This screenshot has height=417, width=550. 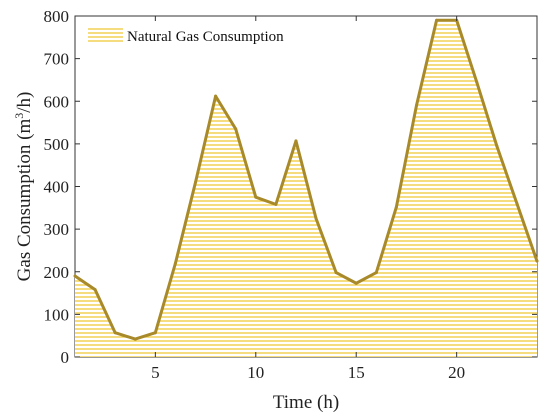 I want to click on y-tick-label: 300, so click(x=57, y=229).